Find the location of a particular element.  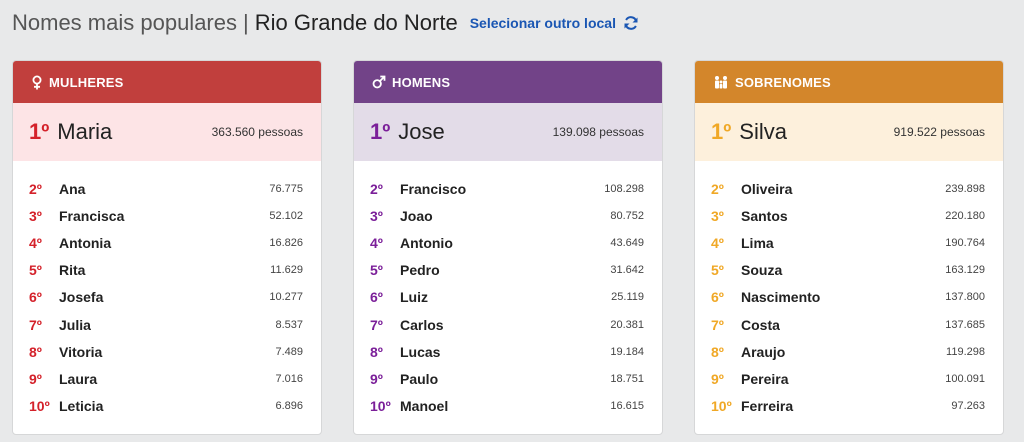

item-name: Leticia is located at coordinates (81, 406).